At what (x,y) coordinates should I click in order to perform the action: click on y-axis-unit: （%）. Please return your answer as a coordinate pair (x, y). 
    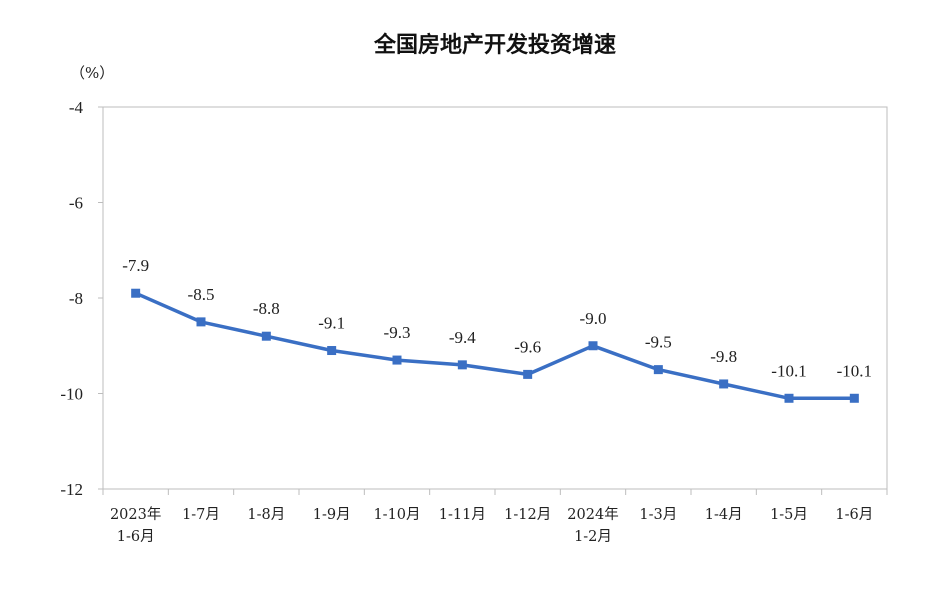
    Looking at the image, I should click on (92, 73).